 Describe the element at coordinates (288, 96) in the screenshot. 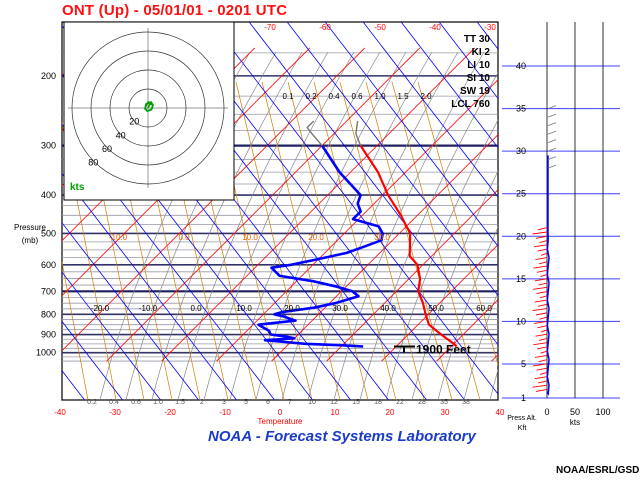

I see `mixing-ratio-label: 0.1` at that location.